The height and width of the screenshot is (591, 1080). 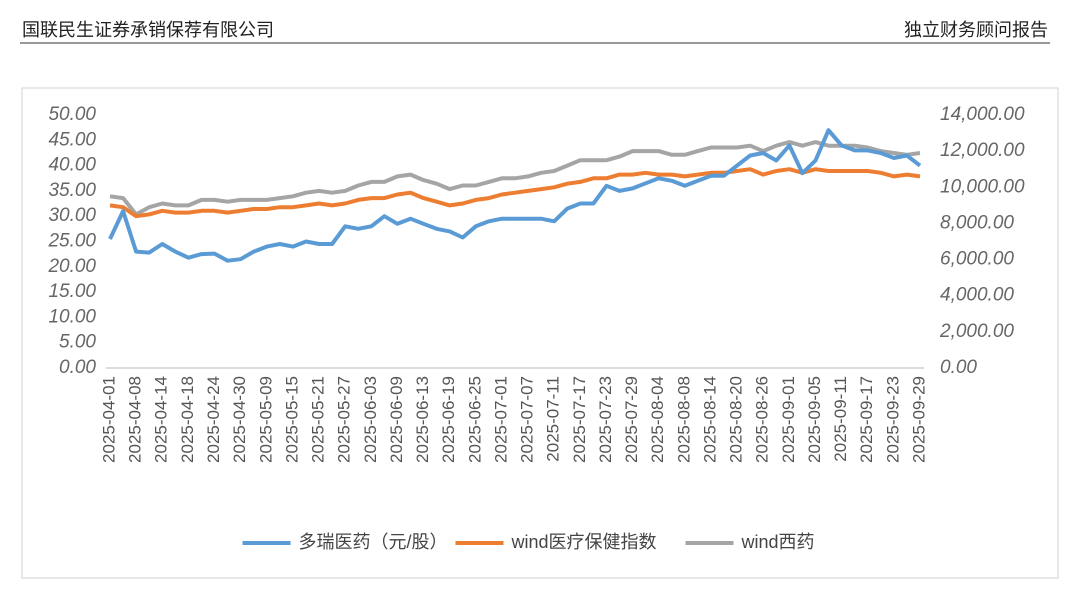 I want to click on x-tick-label: 2025-08-26, so click(x=762, y=419).